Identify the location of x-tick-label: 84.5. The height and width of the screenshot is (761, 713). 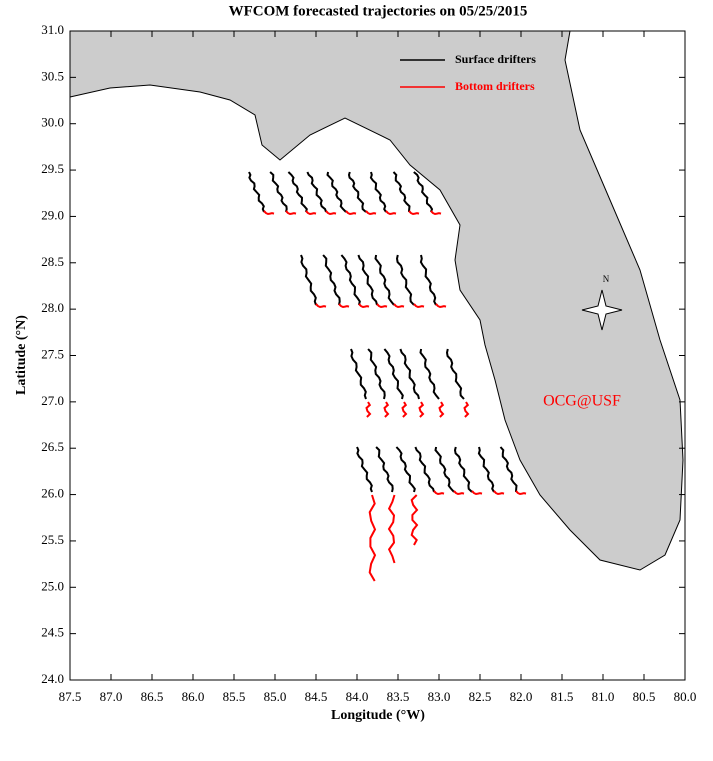
(316, 696).